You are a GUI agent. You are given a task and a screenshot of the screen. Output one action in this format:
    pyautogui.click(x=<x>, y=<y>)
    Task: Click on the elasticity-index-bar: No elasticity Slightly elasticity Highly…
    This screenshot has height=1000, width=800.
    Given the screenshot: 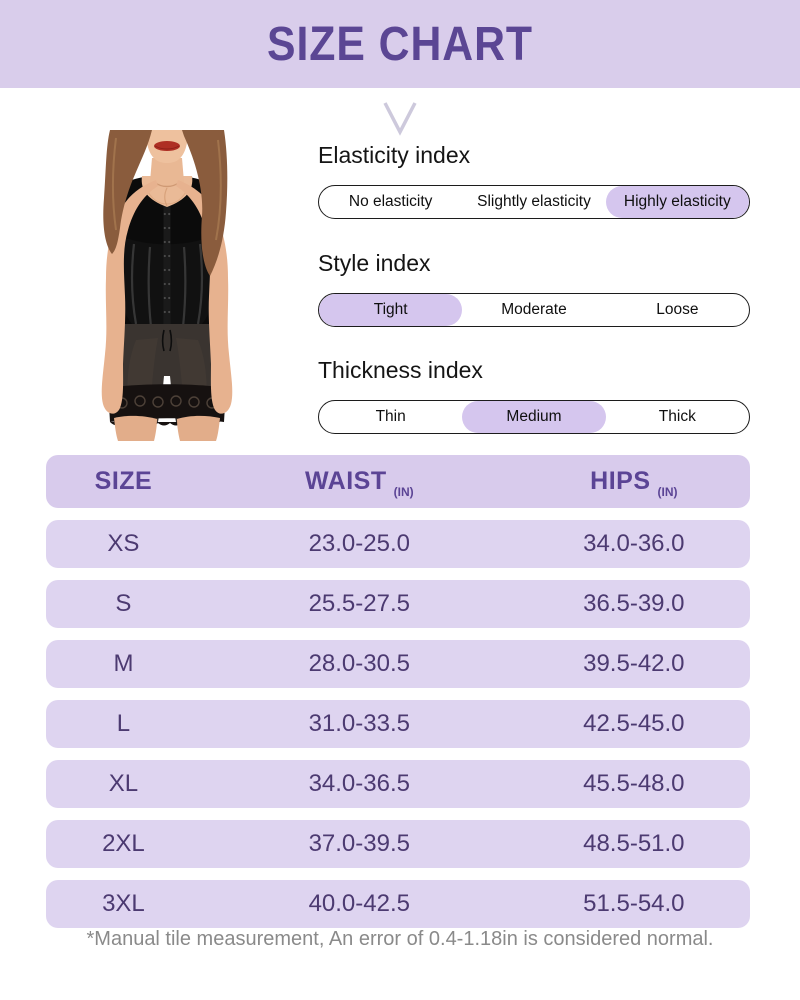 What is the action you would take?
    pyautogui.click(x=534, y=202)
    